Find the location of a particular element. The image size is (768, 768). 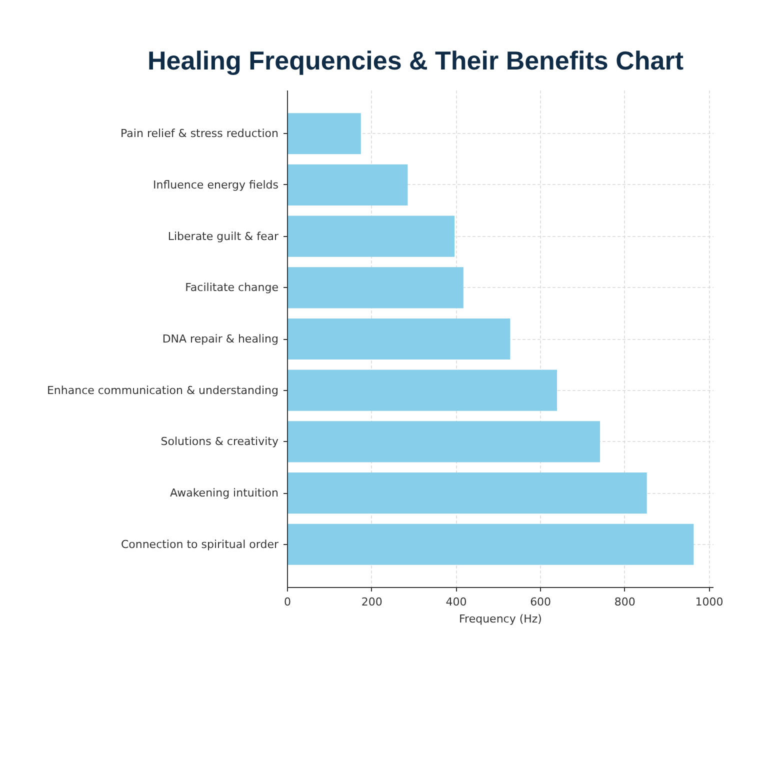

x-tick-label: 400 is located at coordinates (456, 602).